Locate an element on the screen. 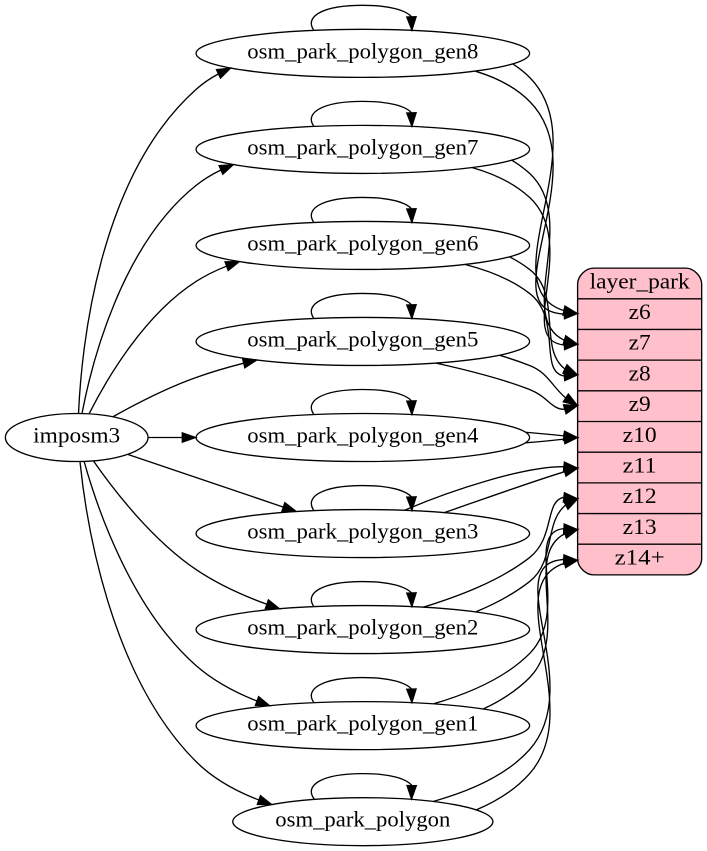 This screenshot has height=851, width=707. svg-text: z14+ is located at coordinates (640, 556).